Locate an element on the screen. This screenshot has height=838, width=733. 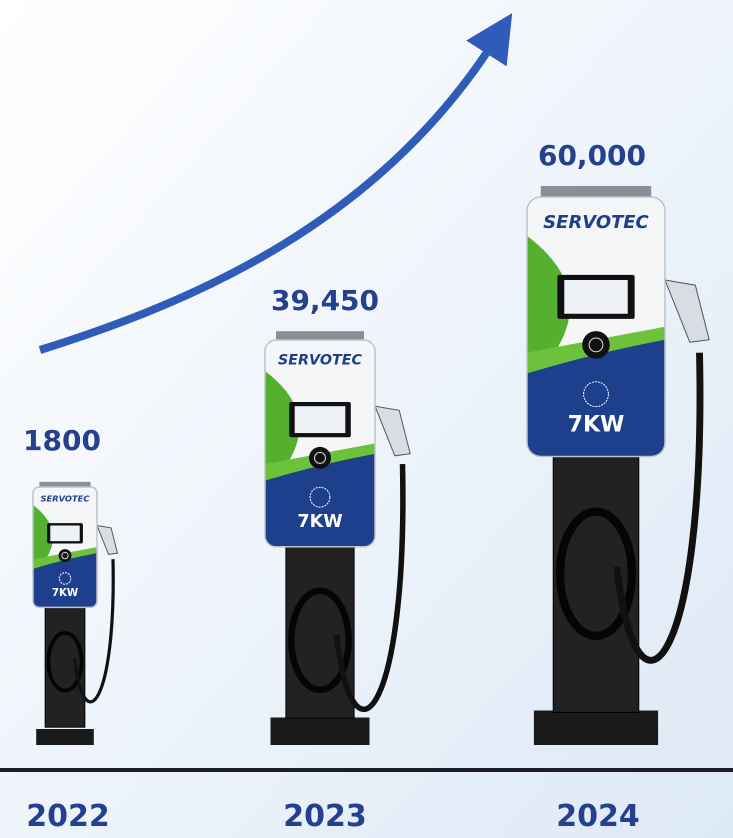
top-tab is located at coordinates (65, 485).